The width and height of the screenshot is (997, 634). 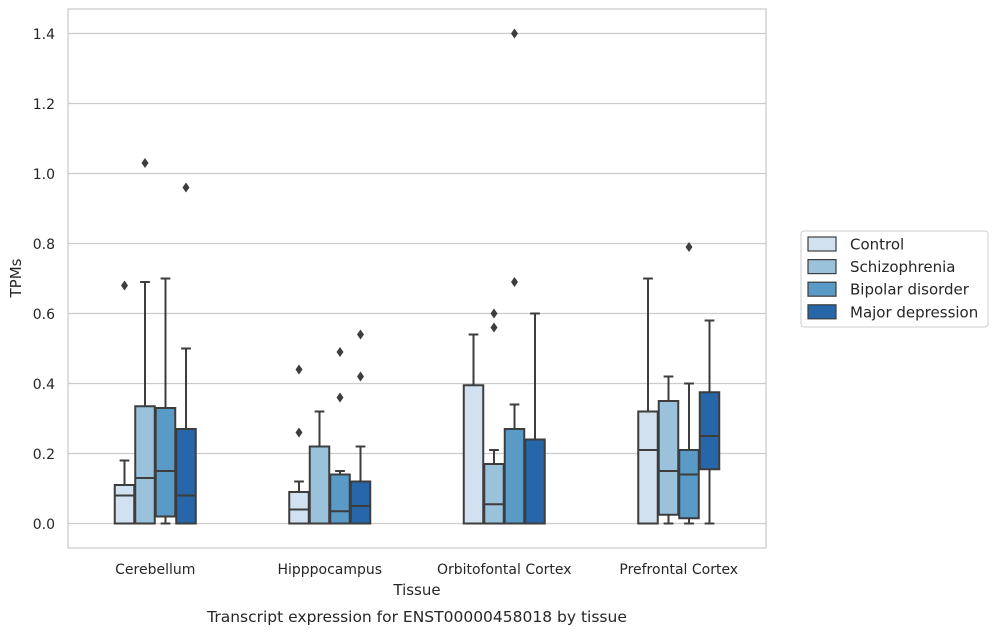 I want to click on y-tick-label: 0.8, so click(x=44, y=245).